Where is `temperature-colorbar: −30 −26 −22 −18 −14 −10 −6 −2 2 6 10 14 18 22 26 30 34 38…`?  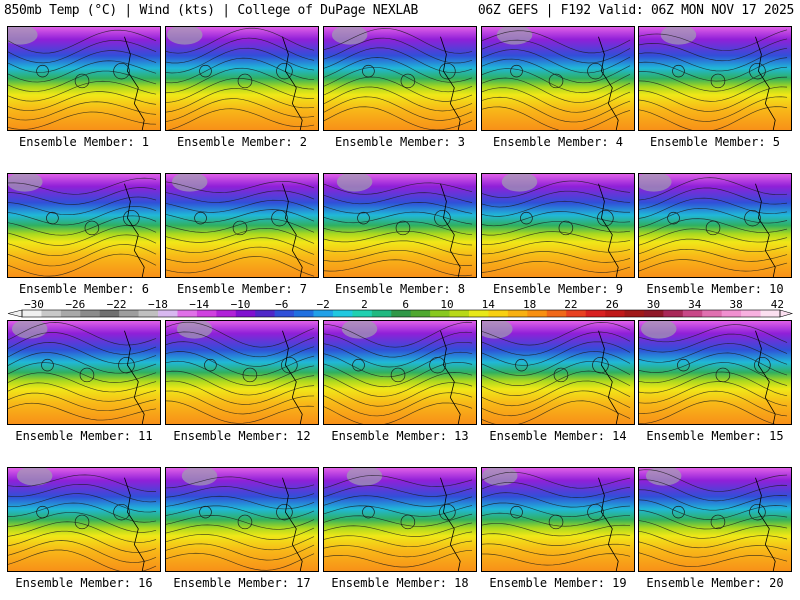
temperature-colorbar: −30 −26 −22 −18 −14 −10 −6 −2 2 6 10 14 18 22 26 30 34 38… is located at coordinates (400, 308).